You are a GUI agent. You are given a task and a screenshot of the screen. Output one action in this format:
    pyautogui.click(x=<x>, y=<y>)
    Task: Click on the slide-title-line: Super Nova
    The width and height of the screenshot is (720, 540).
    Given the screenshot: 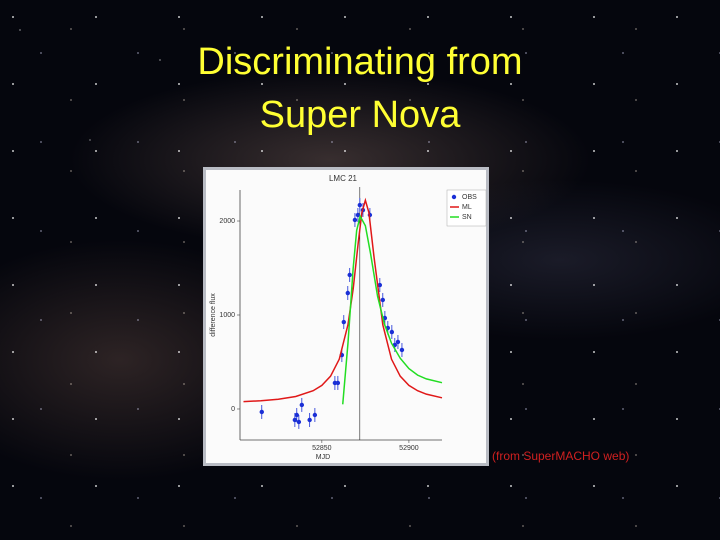 What is the action you would take?
    pyautogui.click(x=360, y=115)
    